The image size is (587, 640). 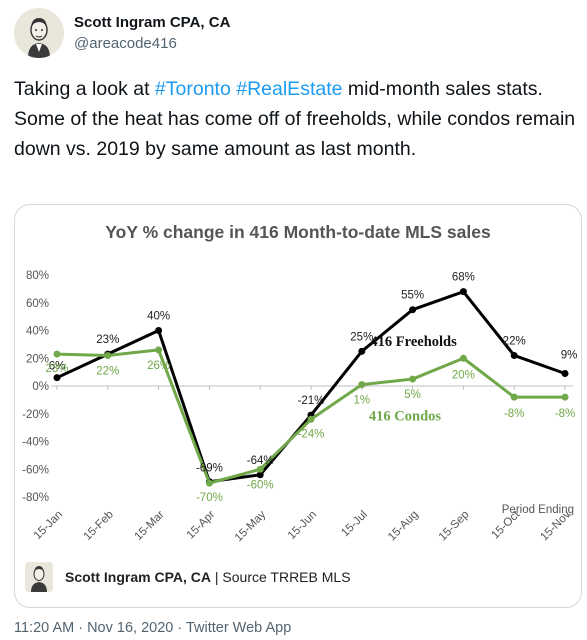 I want to click on author-name: Scott Ingram CPA, CA, so click(x=152, y=22).